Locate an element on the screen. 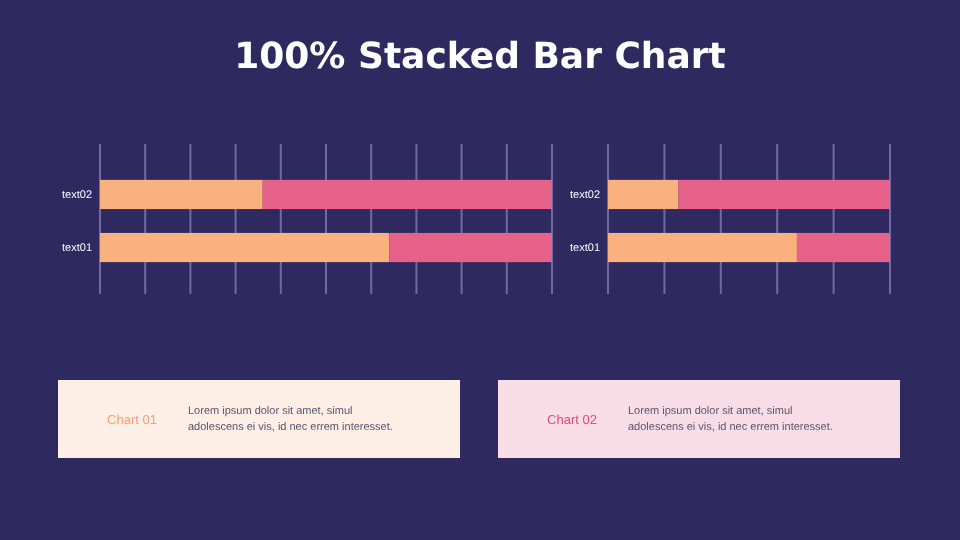  chart-title: 100% Stacked Bar Chart is located at coordinates (480, 57).